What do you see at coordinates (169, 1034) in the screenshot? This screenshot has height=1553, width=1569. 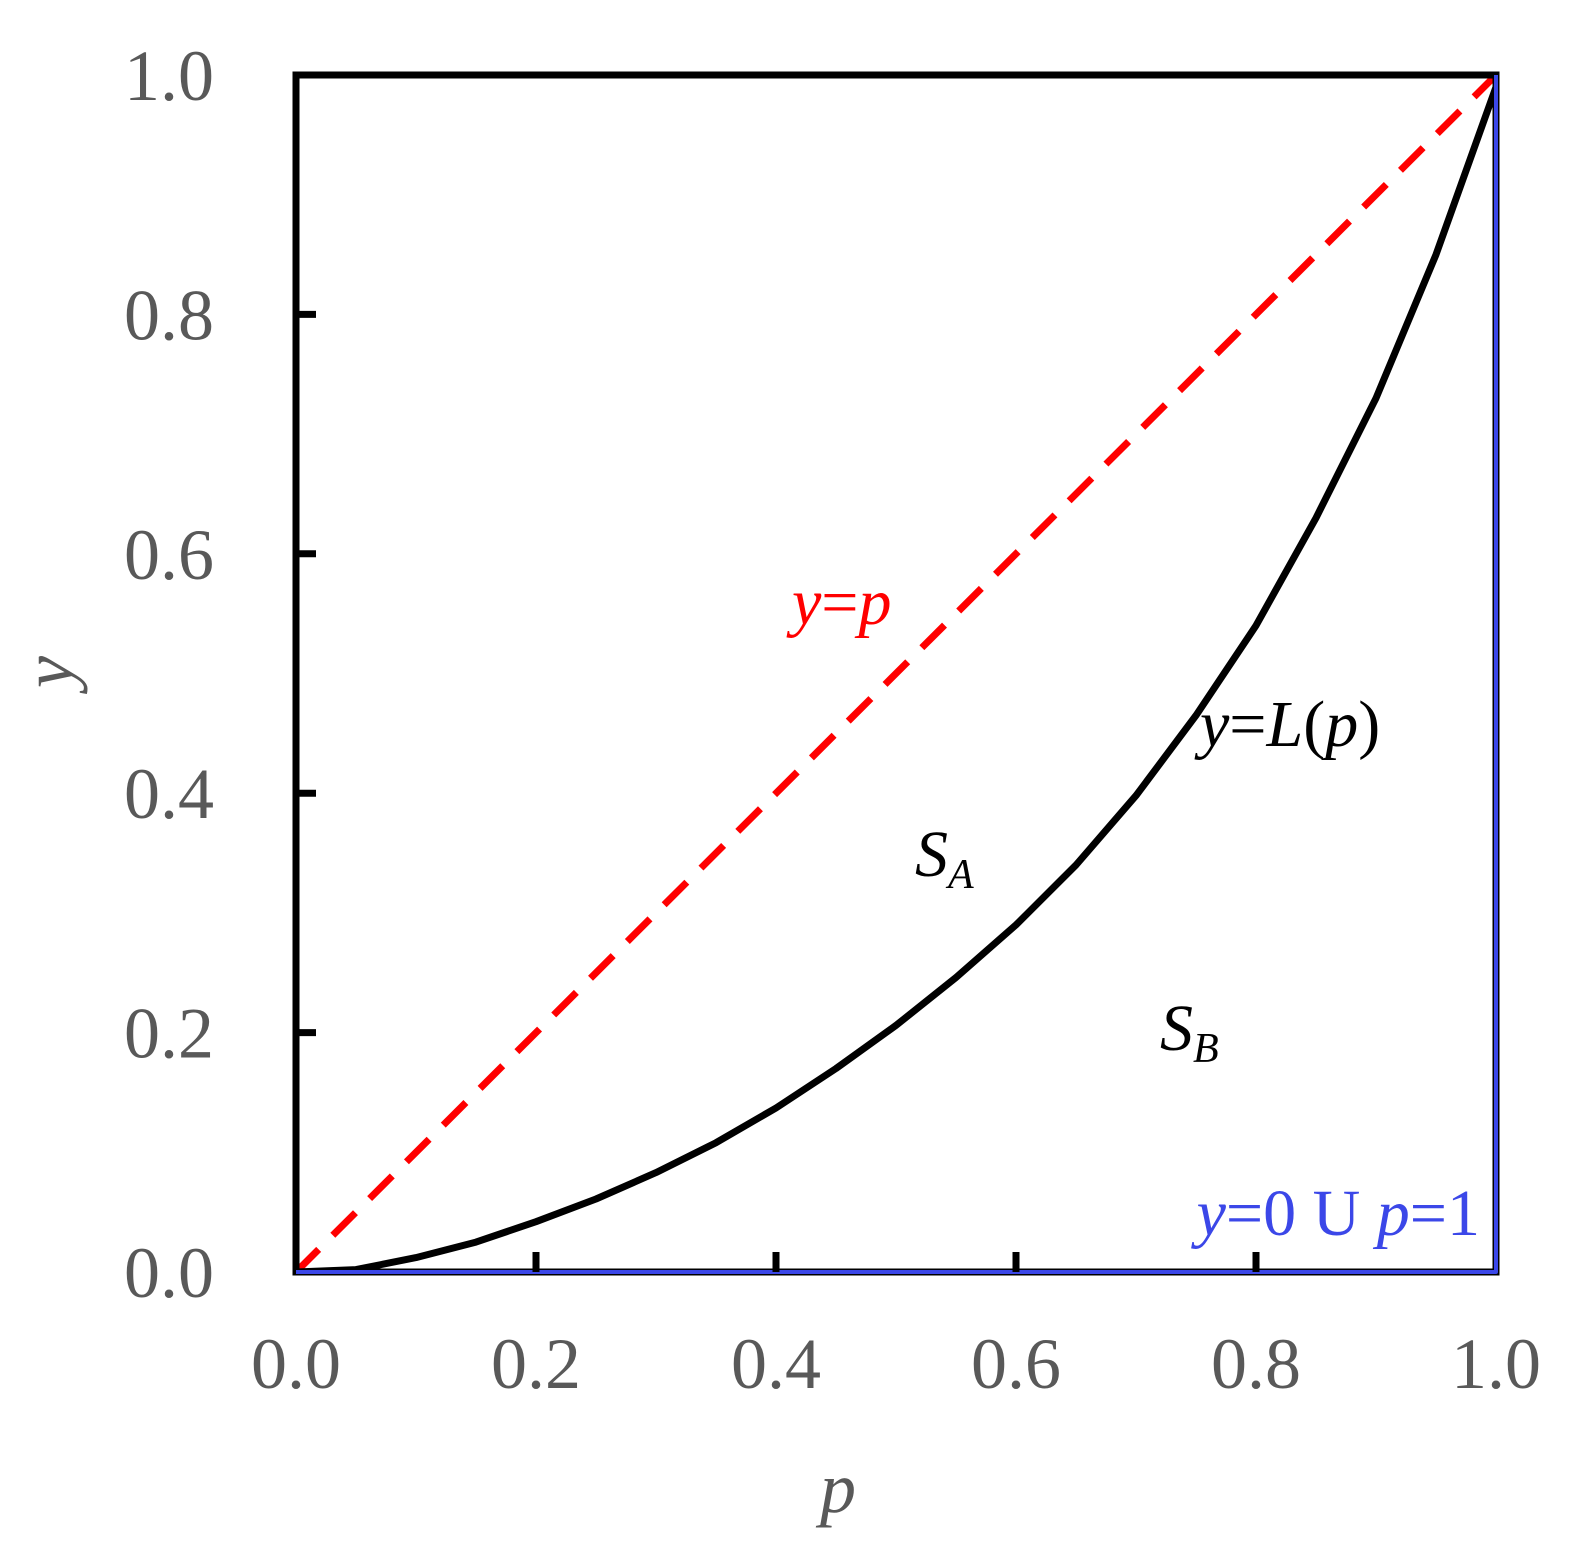 I see `y-tick-label: 0.2` at bounding box center [169, 1034].